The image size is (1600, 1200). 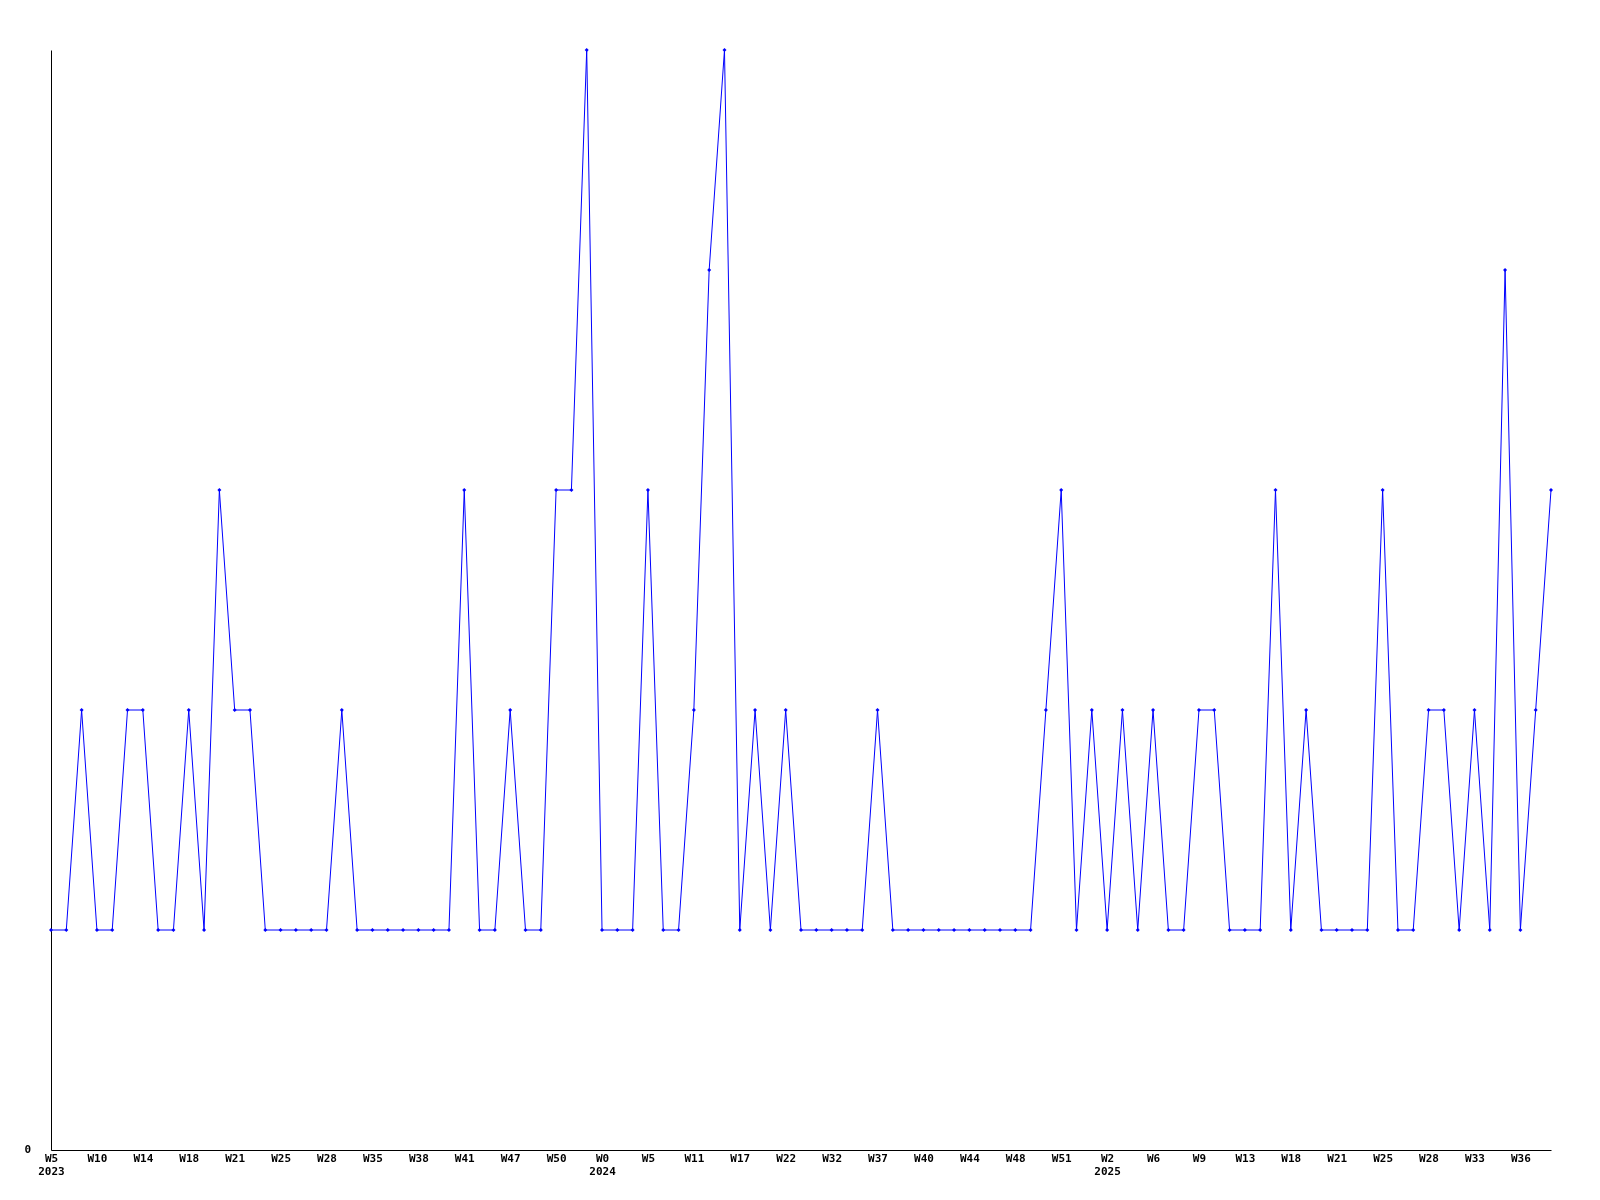 What do you see at coordinates (1015, 1158) in the screenshot?
I see `x-tick-label: W48` at bounding box center [1015, 1158].